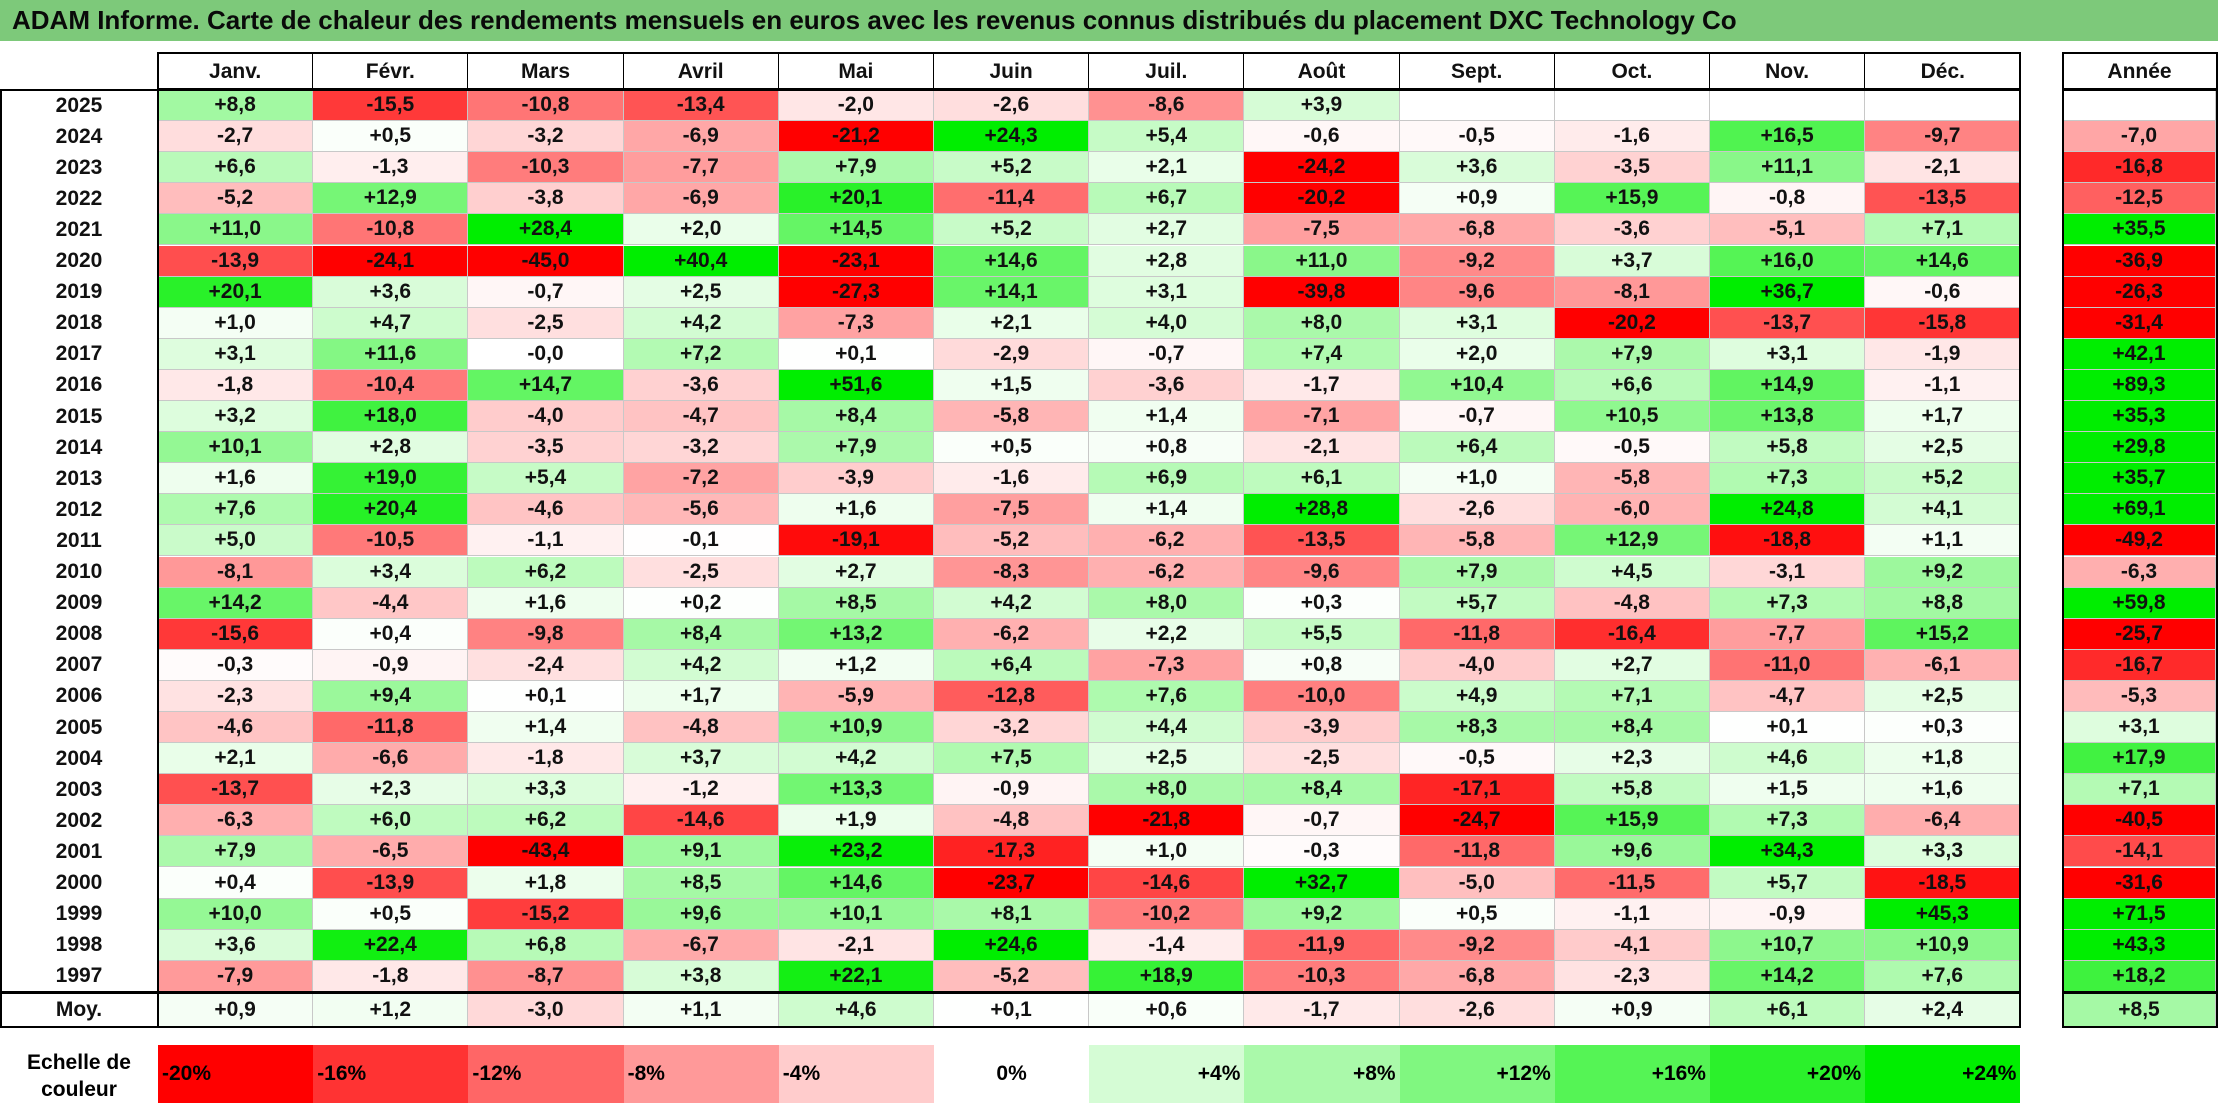  What do you see at coordinates (2139, 261) in the screenshot?
I see `annual-cell: -36,9` at bounding box center [2139, 261].